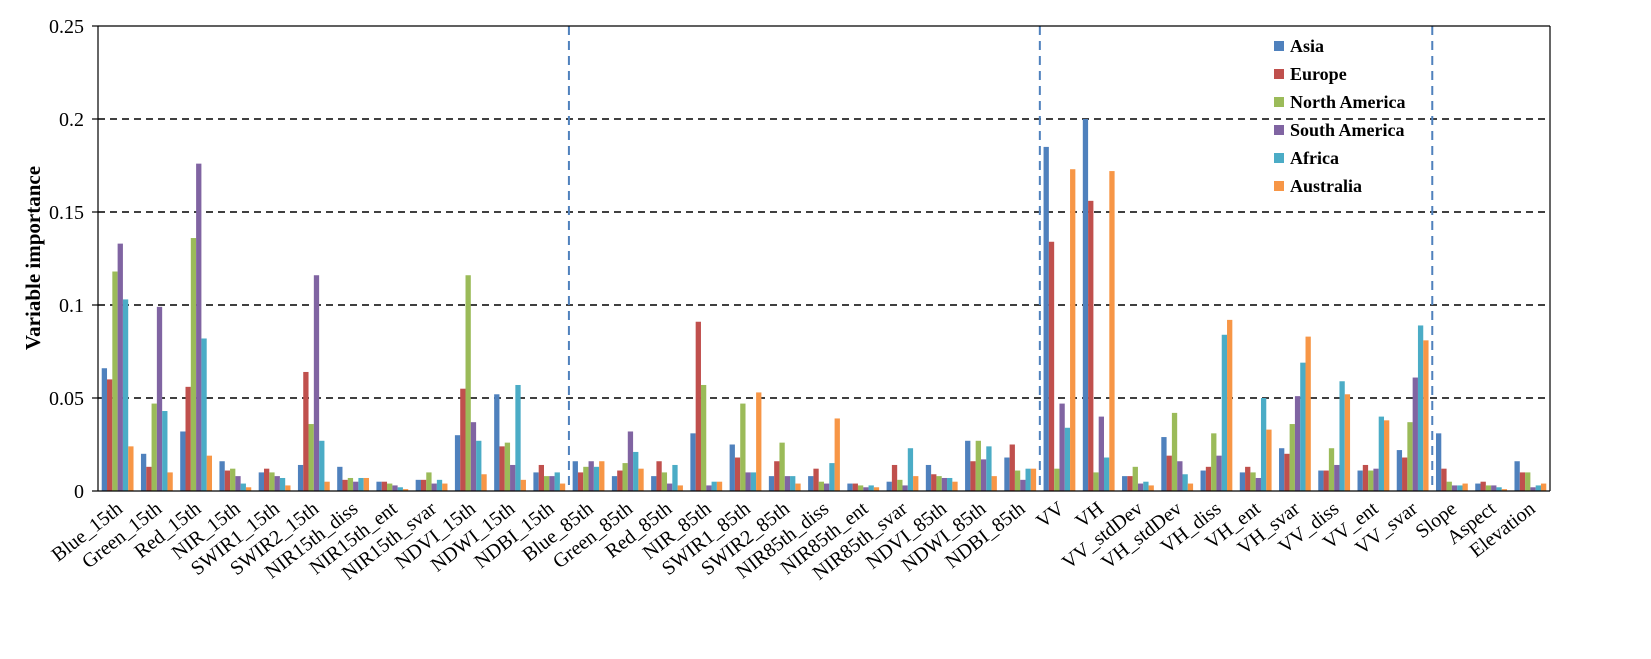 This screenshot has height=659, width=1651. I want to click on y-tick-label: 0.1, so click(71, 306).